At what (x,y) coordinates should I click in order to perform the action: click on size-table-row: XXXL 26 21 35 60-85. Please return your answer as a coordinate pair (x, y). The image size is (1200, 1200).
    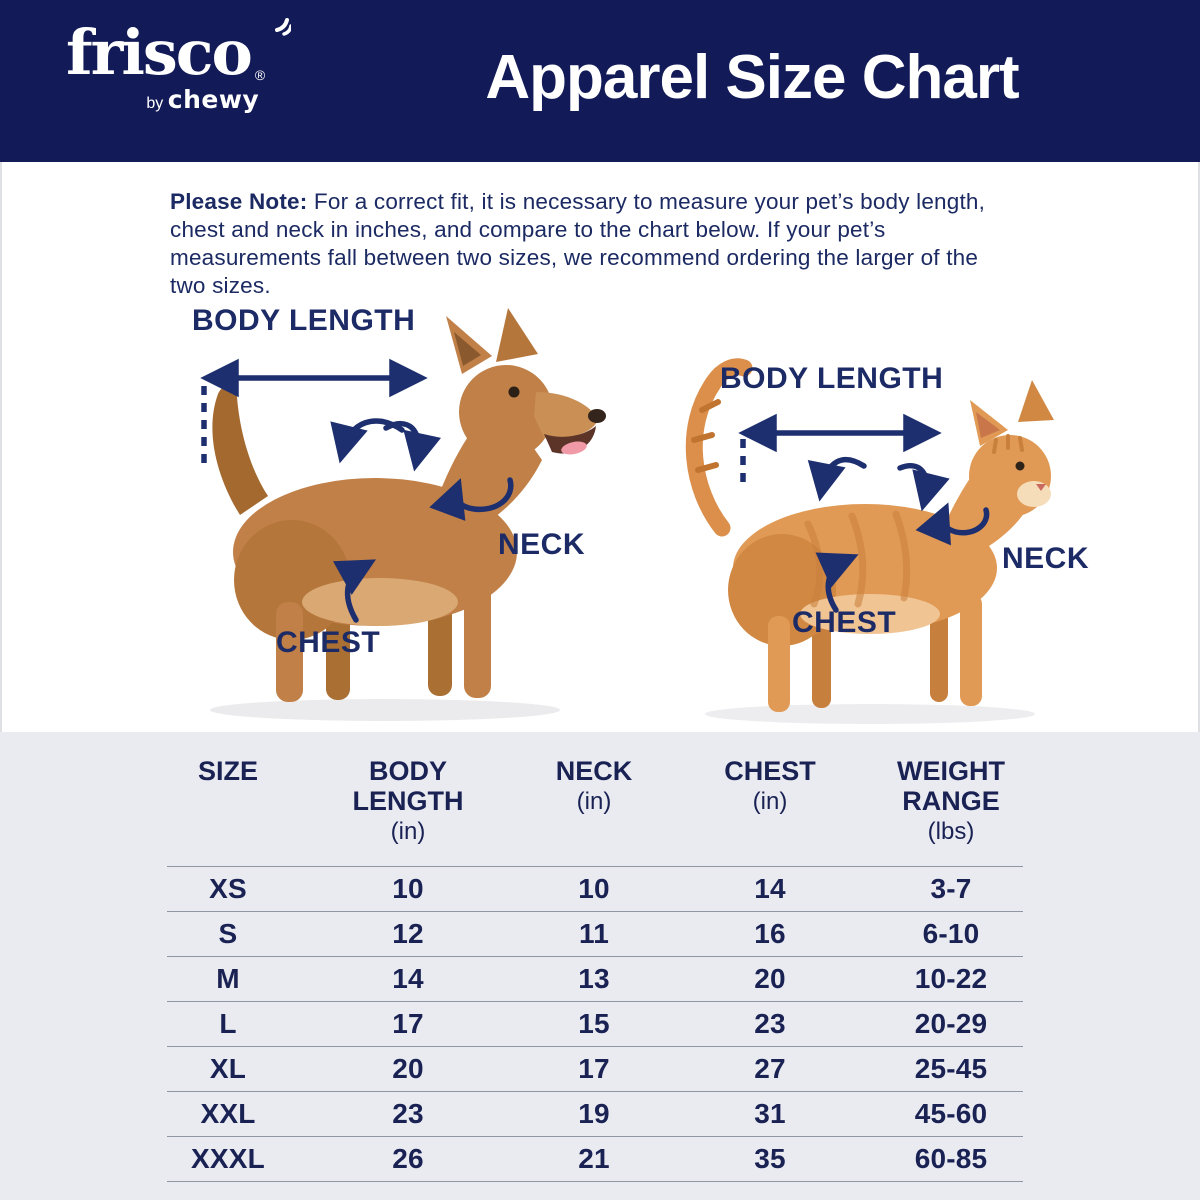
    Looking at the image, I should click on (595, 1158).